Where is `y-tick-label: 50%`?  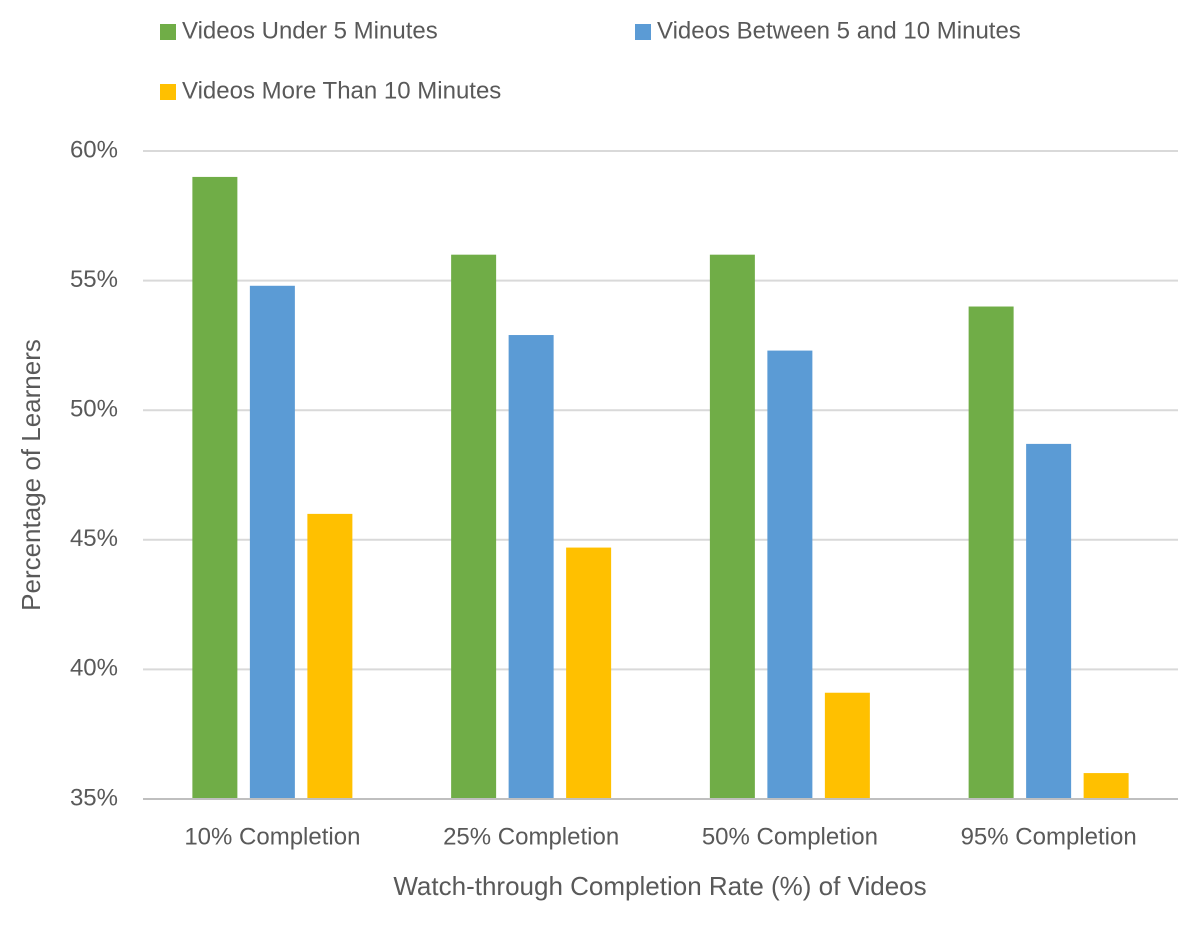
y-tick-label: 50% is located at coordinates (94, 409).